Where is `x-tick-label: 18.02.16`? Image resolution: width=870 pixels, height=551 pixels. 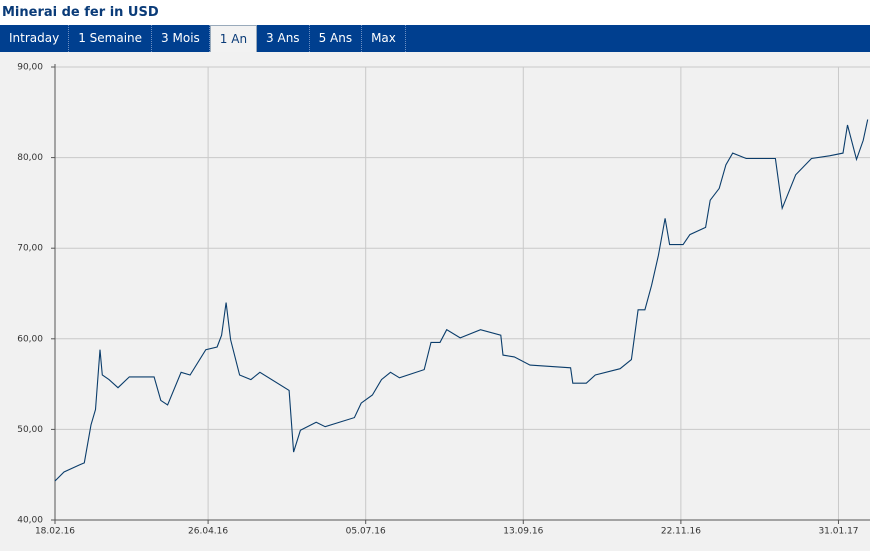
x-tick-label: 18.02.16 is located at coordinates (55, 532).